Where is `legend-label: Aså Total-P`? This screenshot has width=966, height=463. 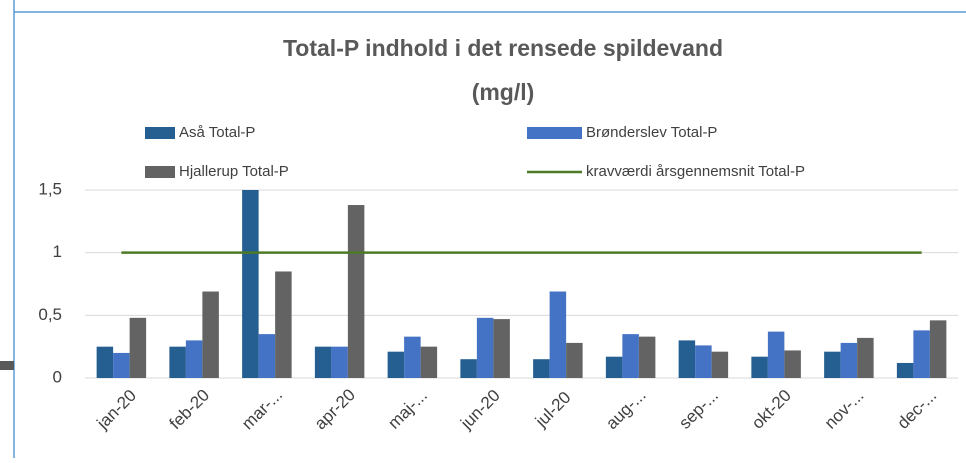 legend-label: Aså Total-P is located at coordinates (217, 132).